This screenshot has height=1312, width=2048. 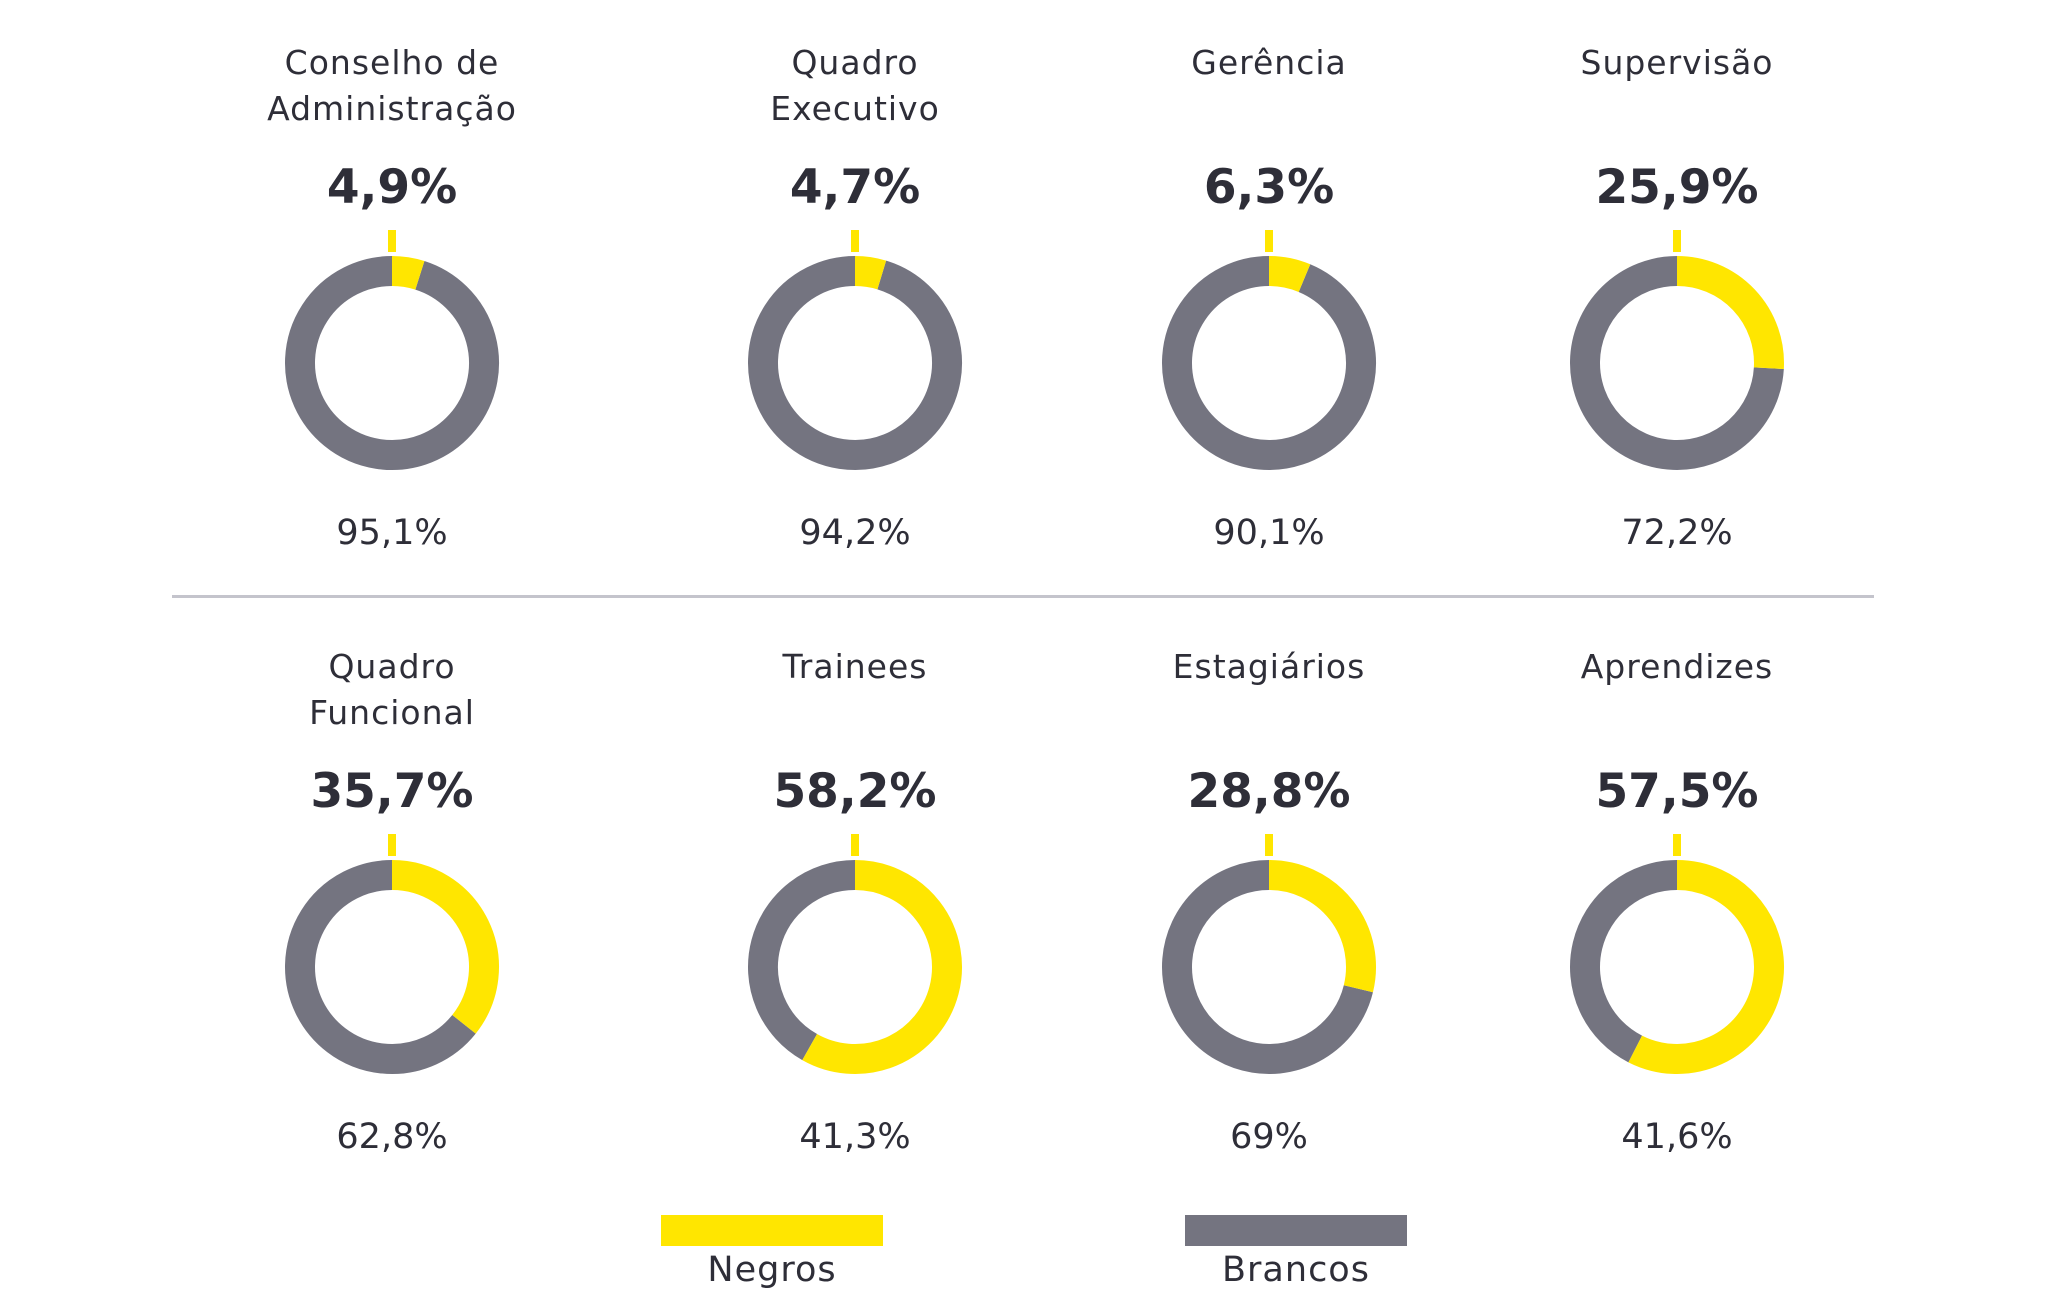 What do you see at coordinates (1023, 596) in the screenshot?
I see `row-divider` at bounding box center [1023, 596].